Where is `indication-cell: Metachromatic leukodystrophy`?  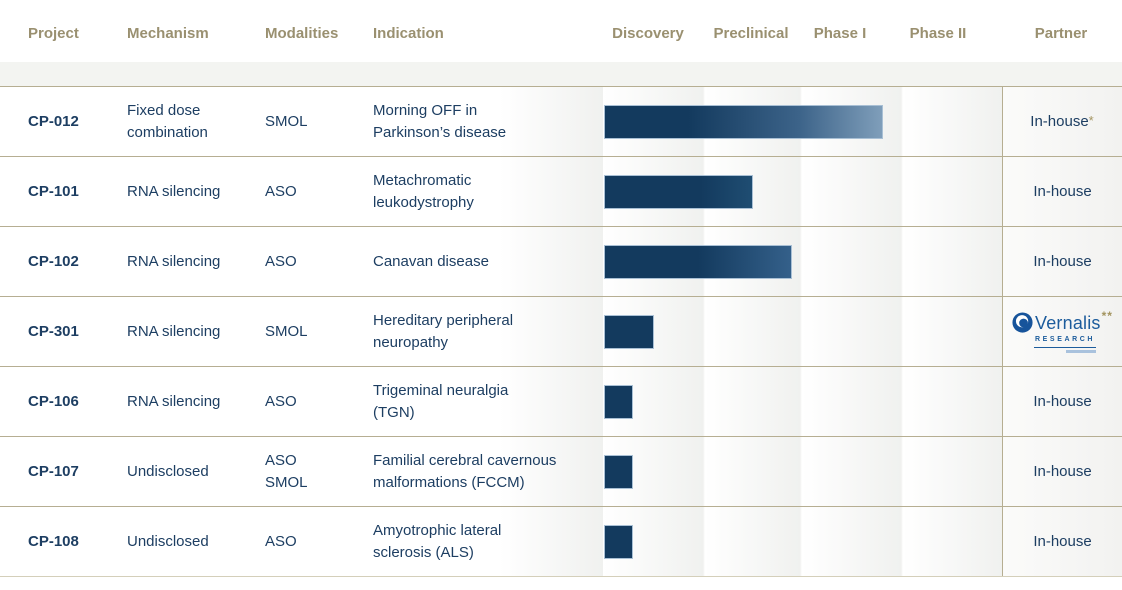 indication-cell: Metachromatic leukodystrophy is located at coordinates (488, 191).